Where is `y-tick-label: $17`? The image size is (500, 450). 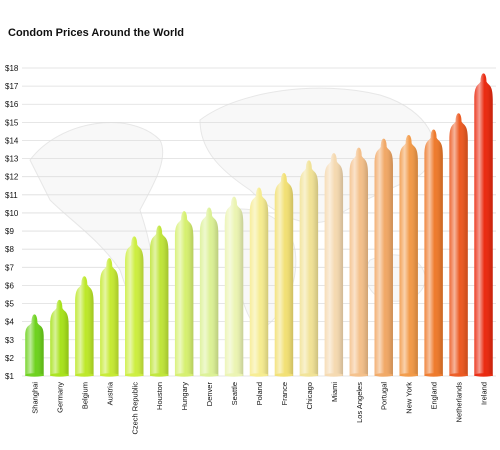 y-tick-label: $17 is located at coordinates (12, 86).